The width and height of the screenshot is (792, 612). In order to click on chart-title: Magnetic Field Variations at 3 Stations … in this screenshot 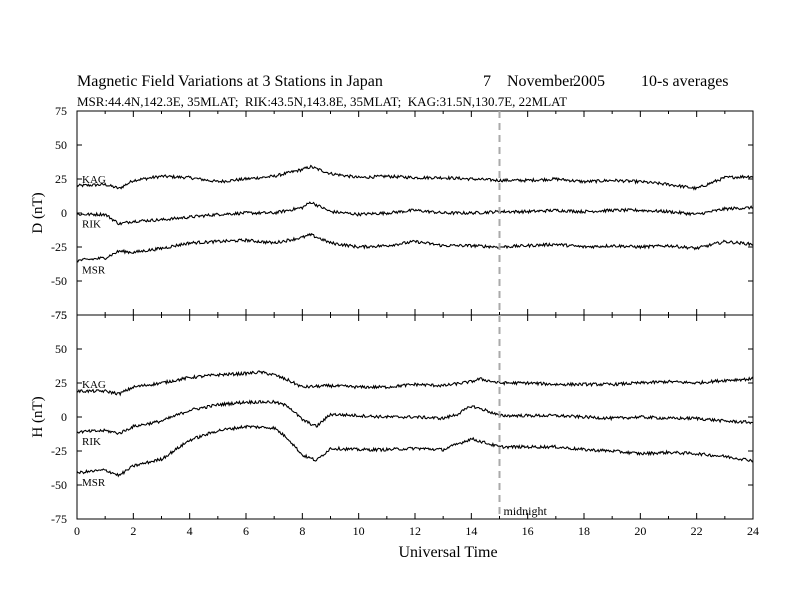, I will do `click(230, 81)`.